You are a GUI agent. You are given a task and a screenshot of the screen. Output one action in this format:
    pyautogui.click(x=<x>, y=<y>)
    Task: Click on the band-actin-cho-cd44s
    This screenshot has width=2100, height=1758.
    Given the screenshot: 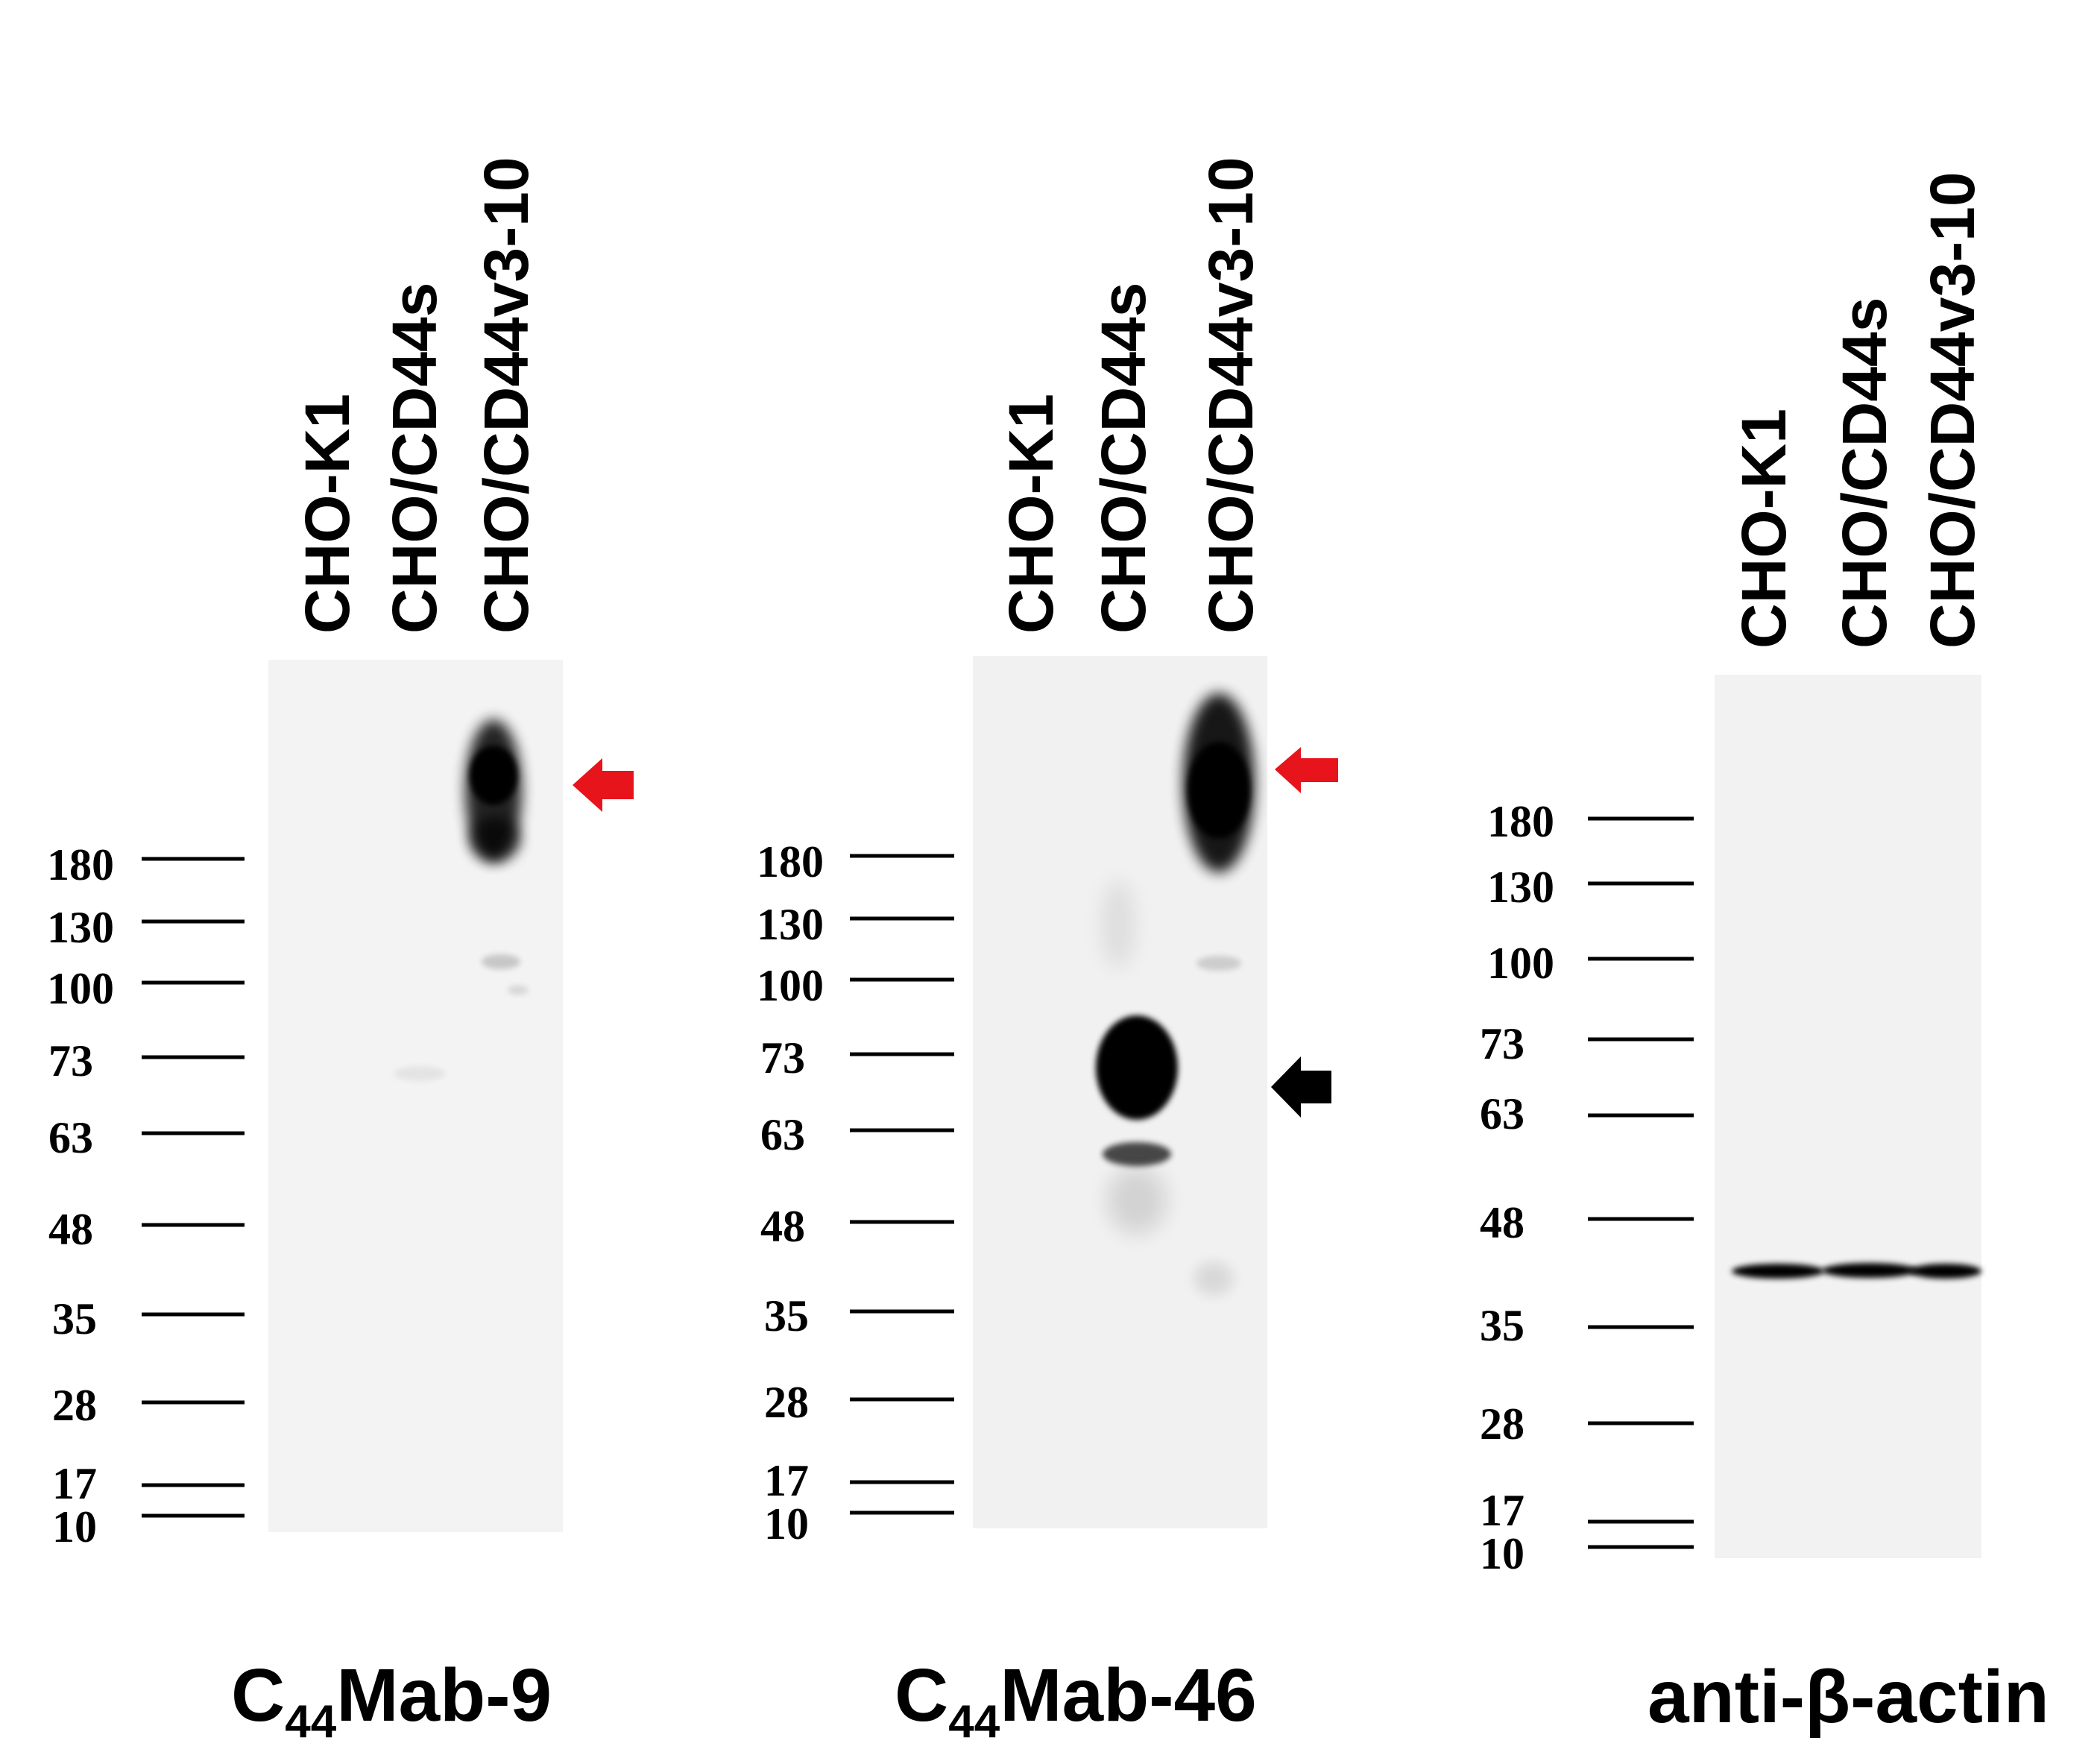 What is the action you would take?
    pyautogui.click(x=1869, y=1270)
    